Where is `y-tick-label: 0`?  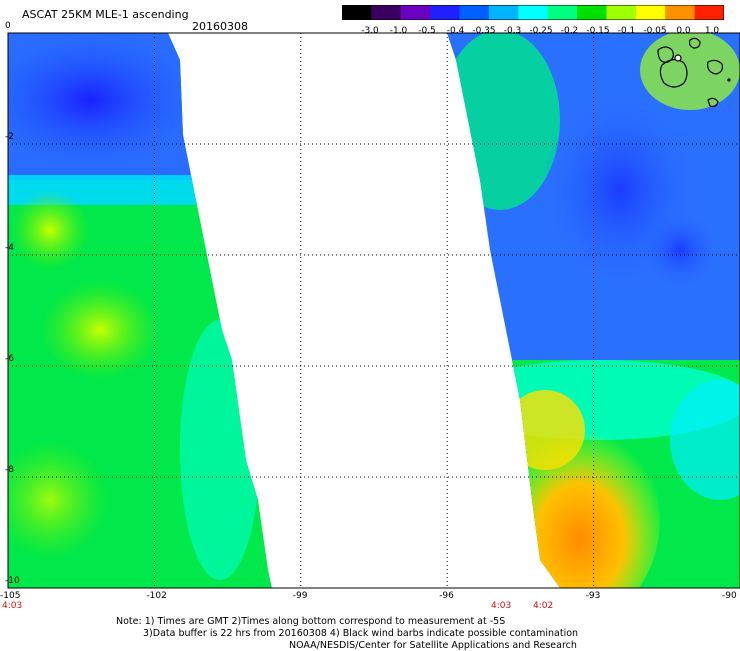
y-tick-label: 0 is located at coordinates (8, 26).